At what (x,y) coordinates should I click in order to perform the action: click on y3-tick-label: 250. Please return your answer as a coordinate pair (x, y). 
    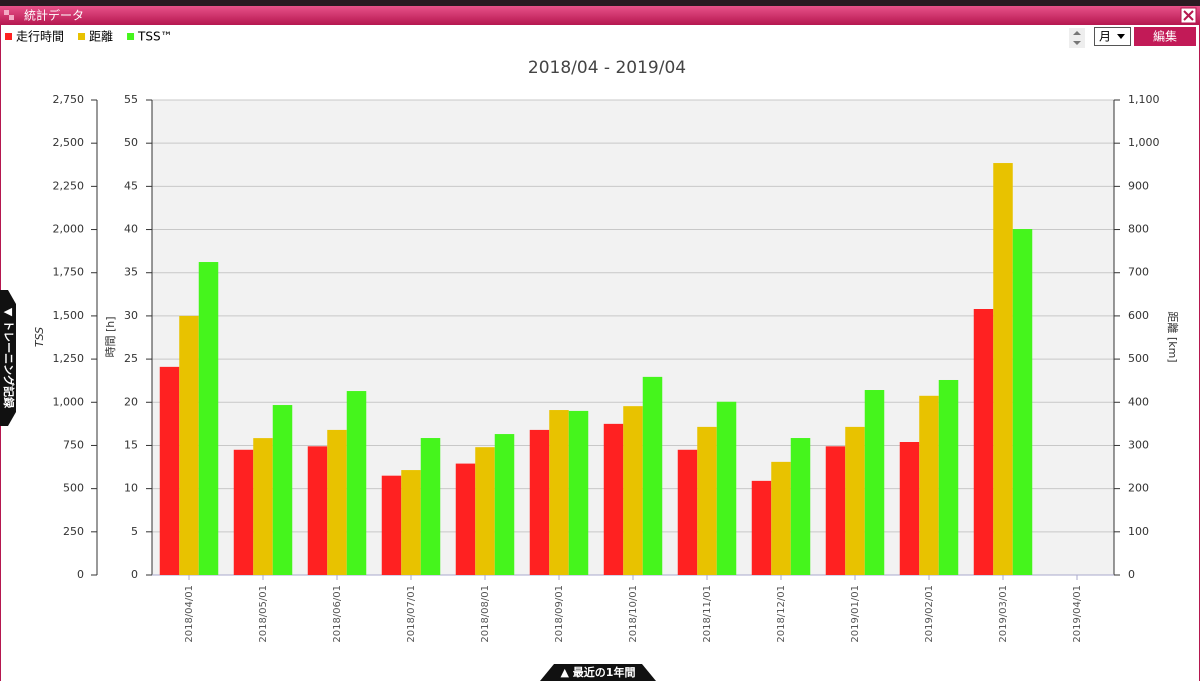
    Looking at the image, I should click on (73, 531).